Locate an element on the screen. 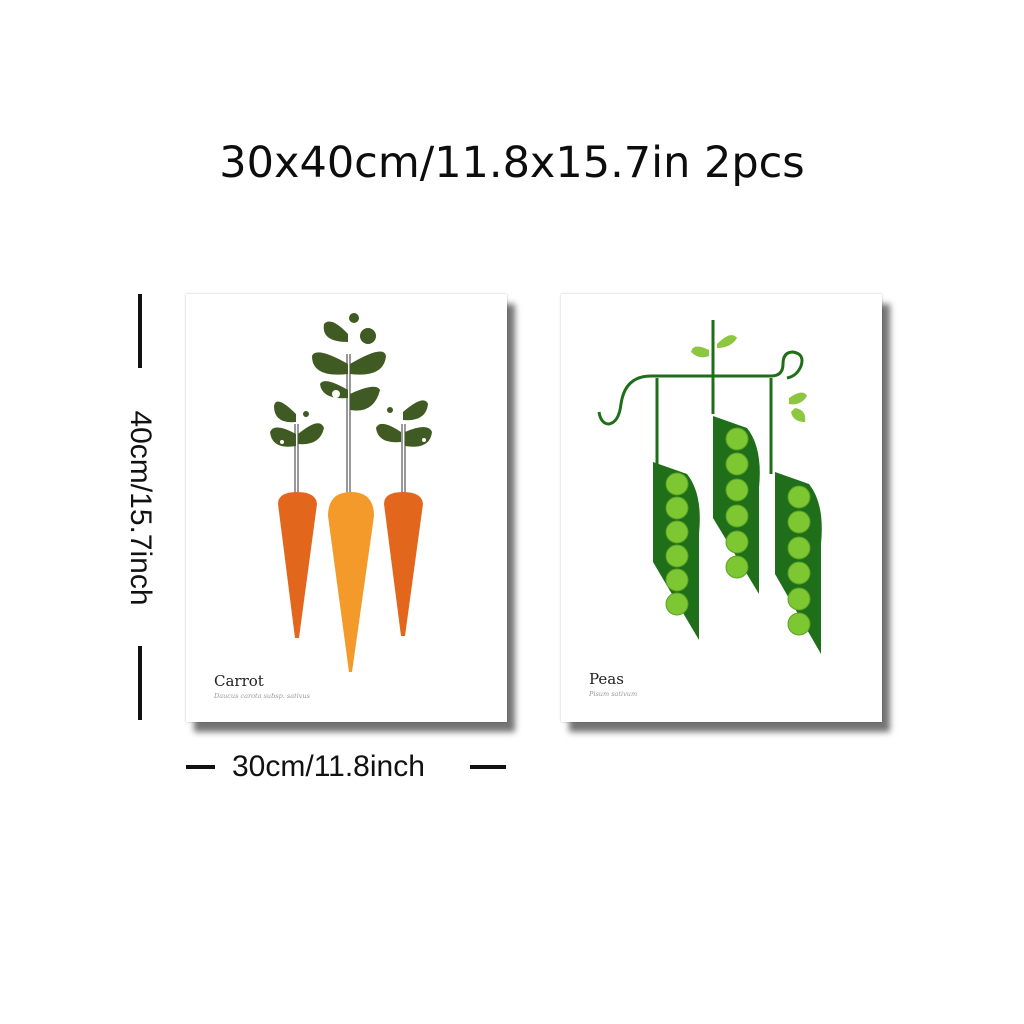  carrot-illustration is located at coordinates (351, 492).